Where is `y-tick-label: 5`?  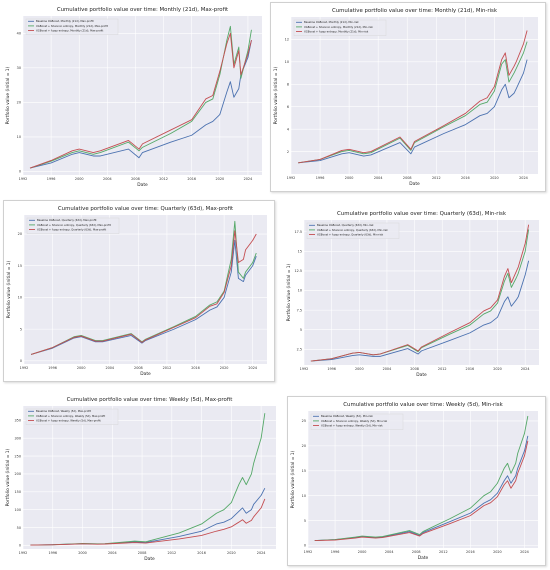
y-tick-label: 5 is located at coordinates (305, 521).